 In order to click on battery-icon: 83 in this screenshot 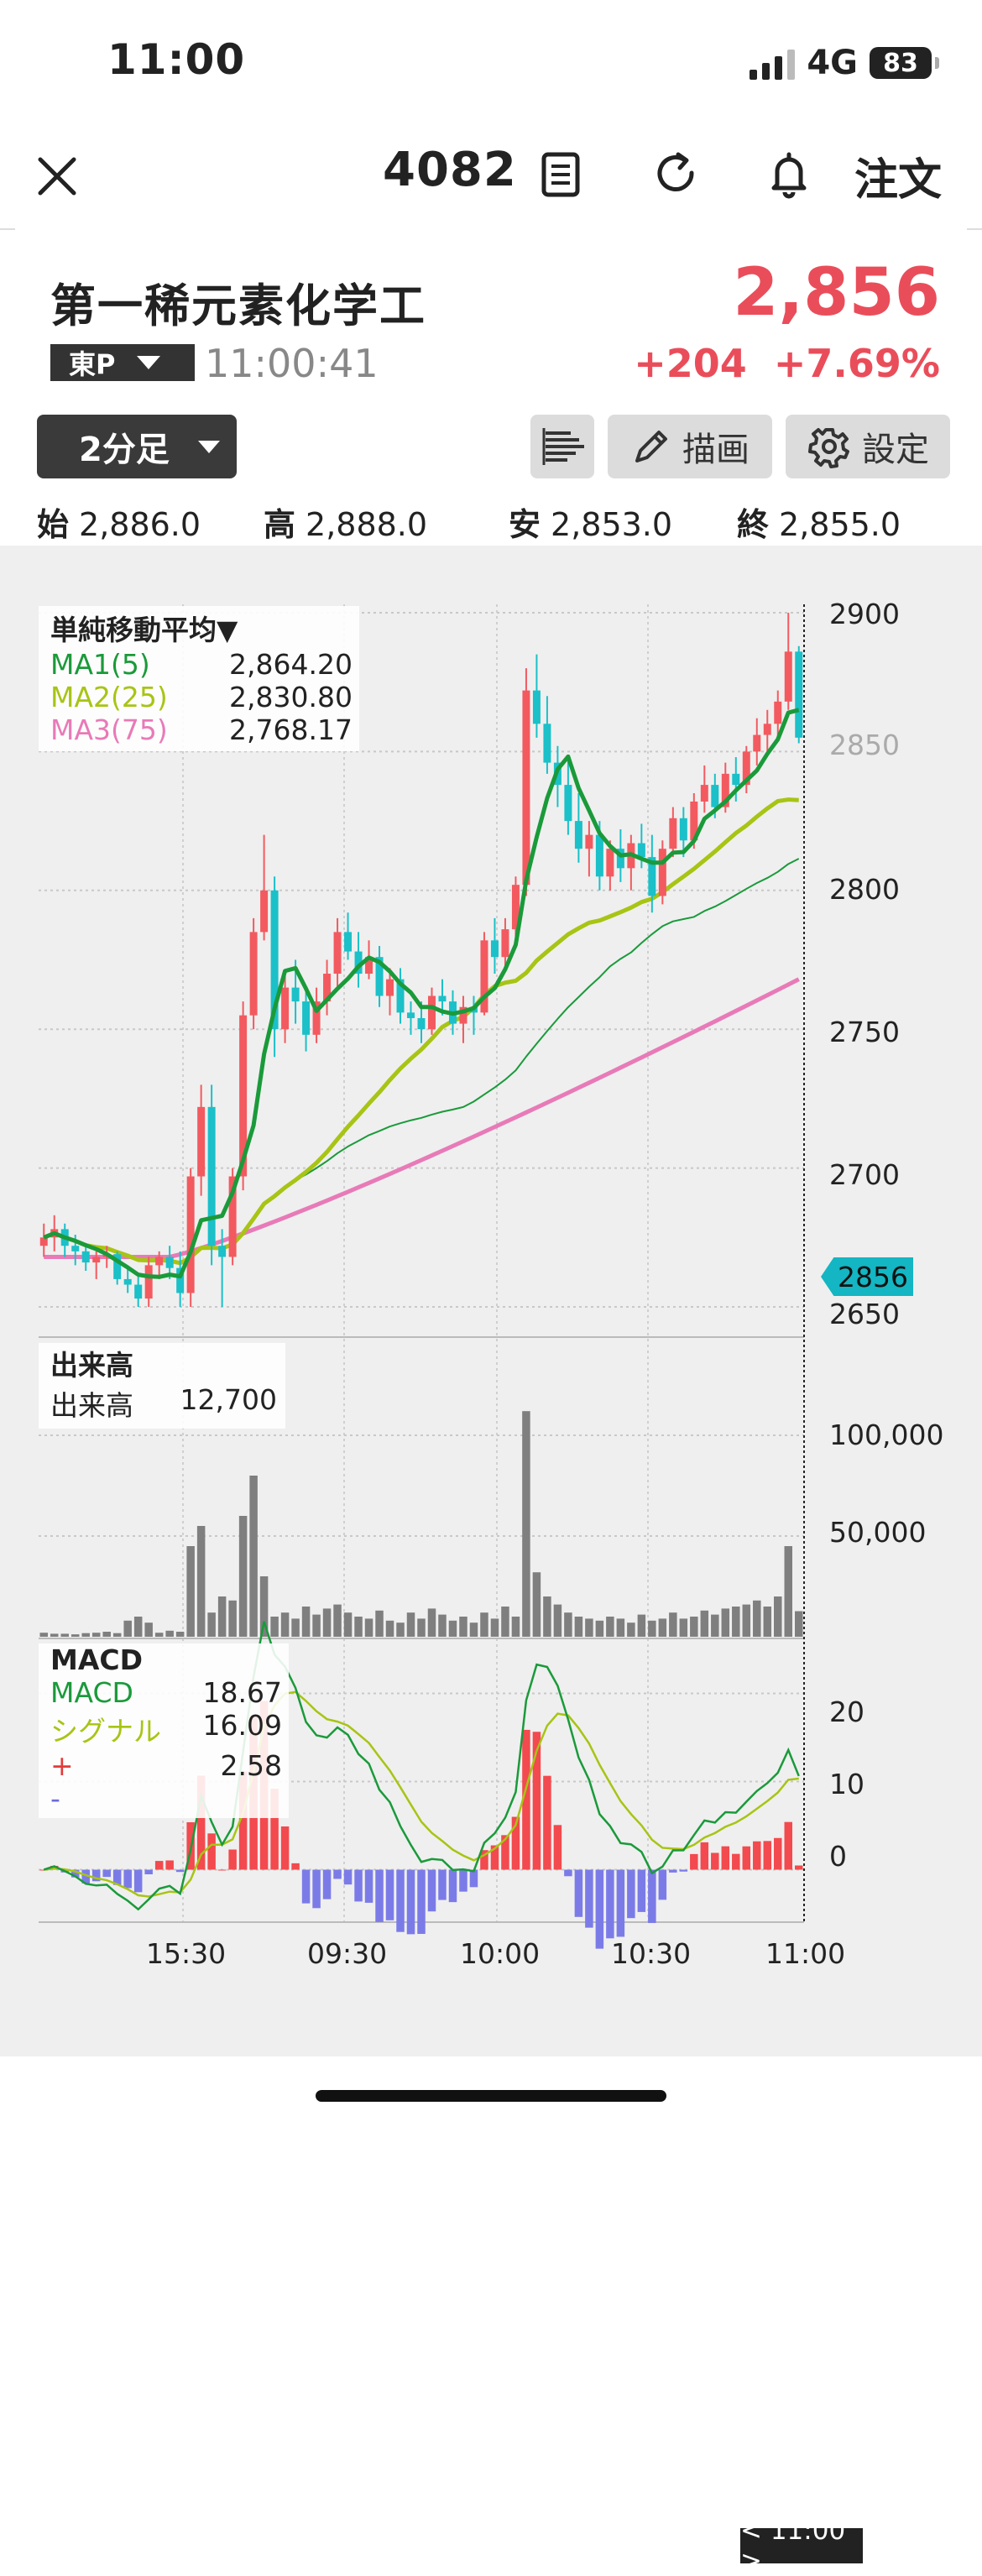, I will do `click(904, 63)`.